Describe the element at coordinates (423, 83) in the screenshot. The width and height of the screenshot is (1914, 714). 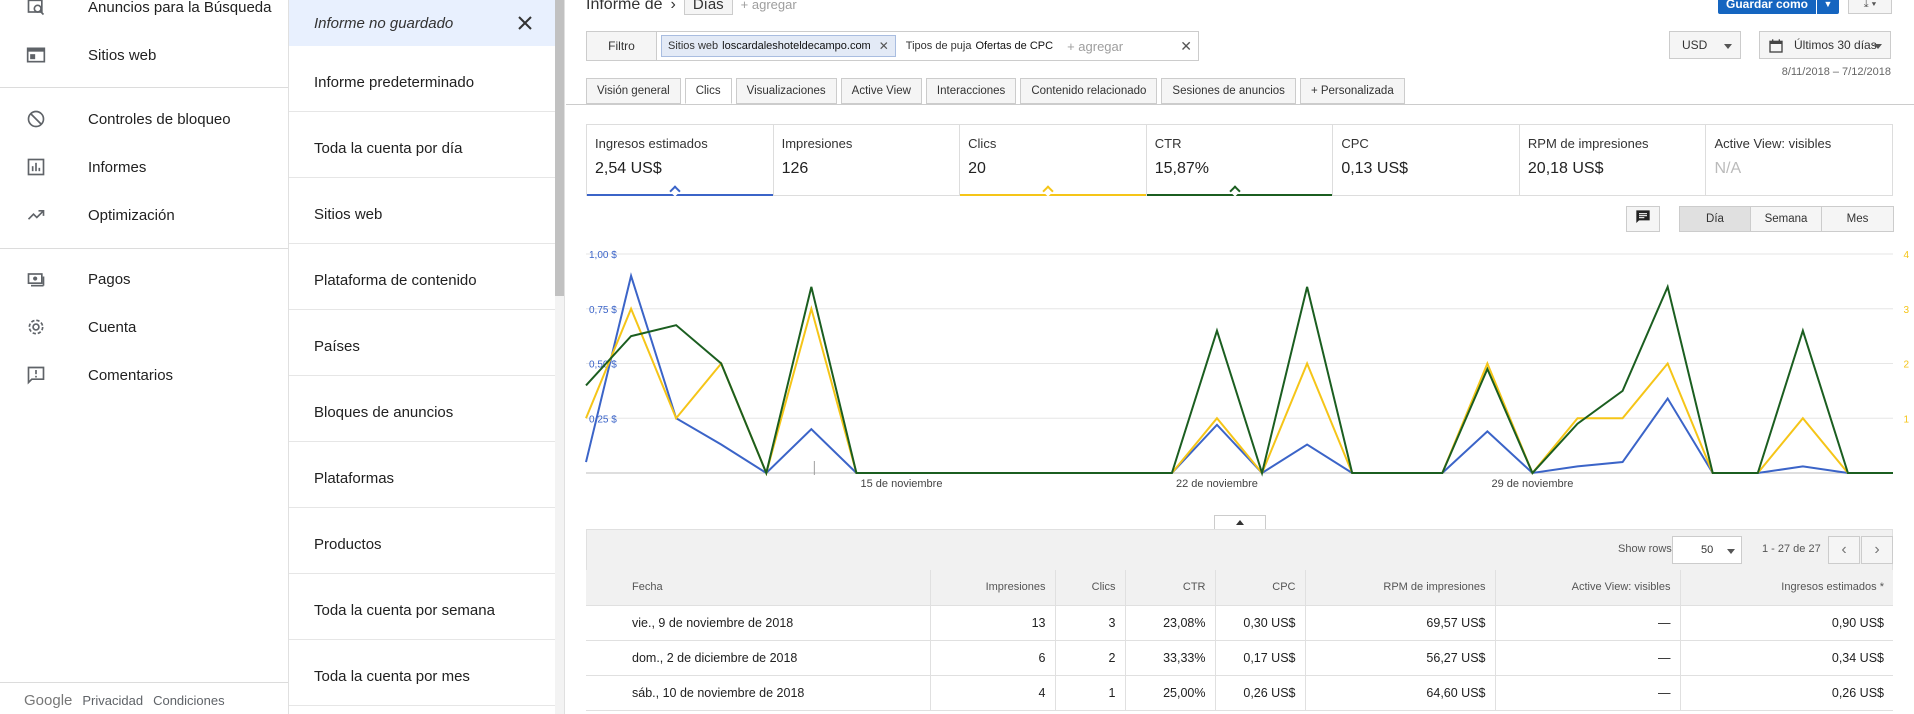
I see `report-item: Informe predeterminado` at that location.